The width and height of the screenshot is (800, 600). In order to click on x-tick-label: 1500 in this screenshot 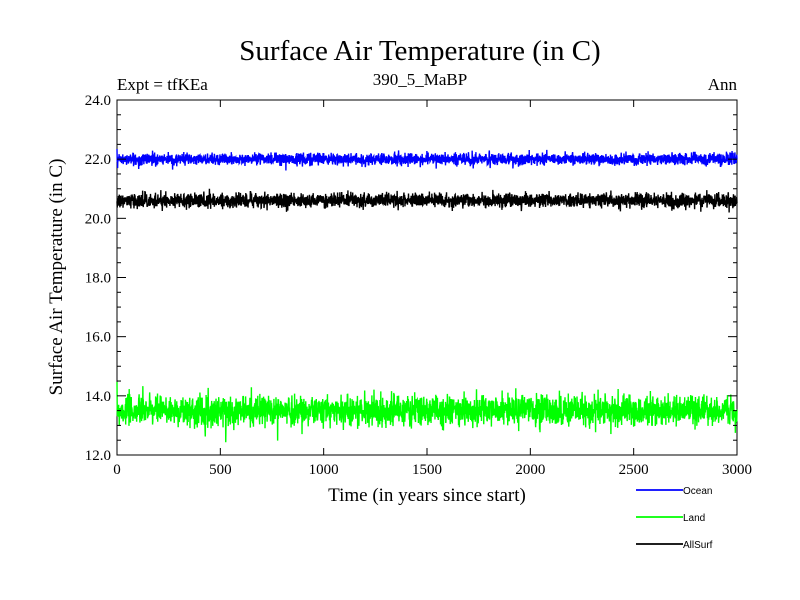, I will do `click(427, 470)`.